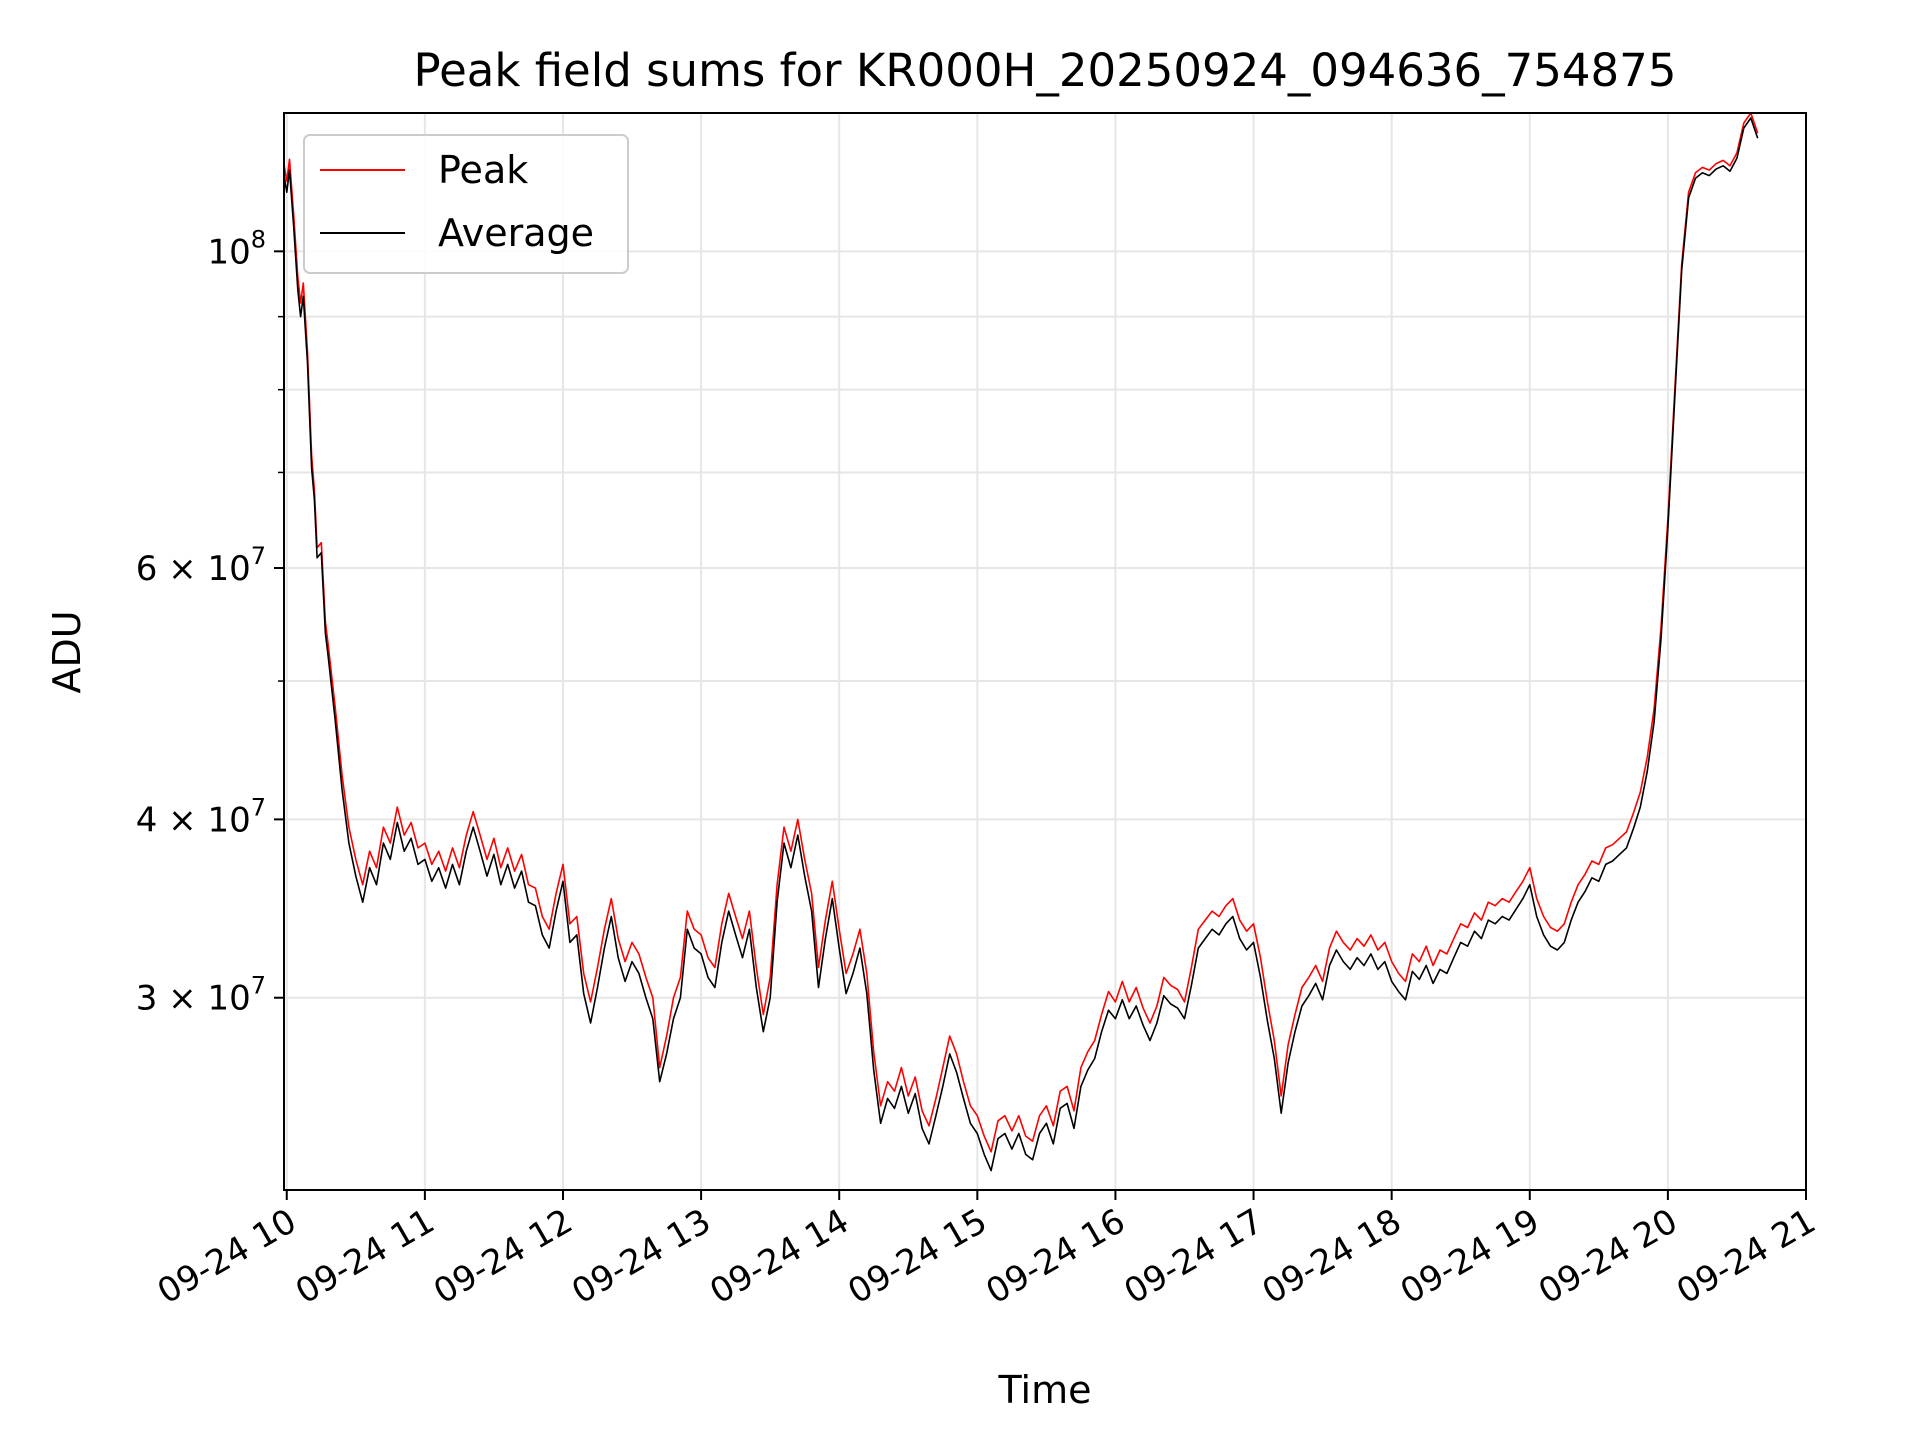 The height and width of the screenshot is (1440, 1920). Describe the element at coordinates (1608, 1256) in the screenshot. I see `x-tick-label: 09-24 20` at that location.